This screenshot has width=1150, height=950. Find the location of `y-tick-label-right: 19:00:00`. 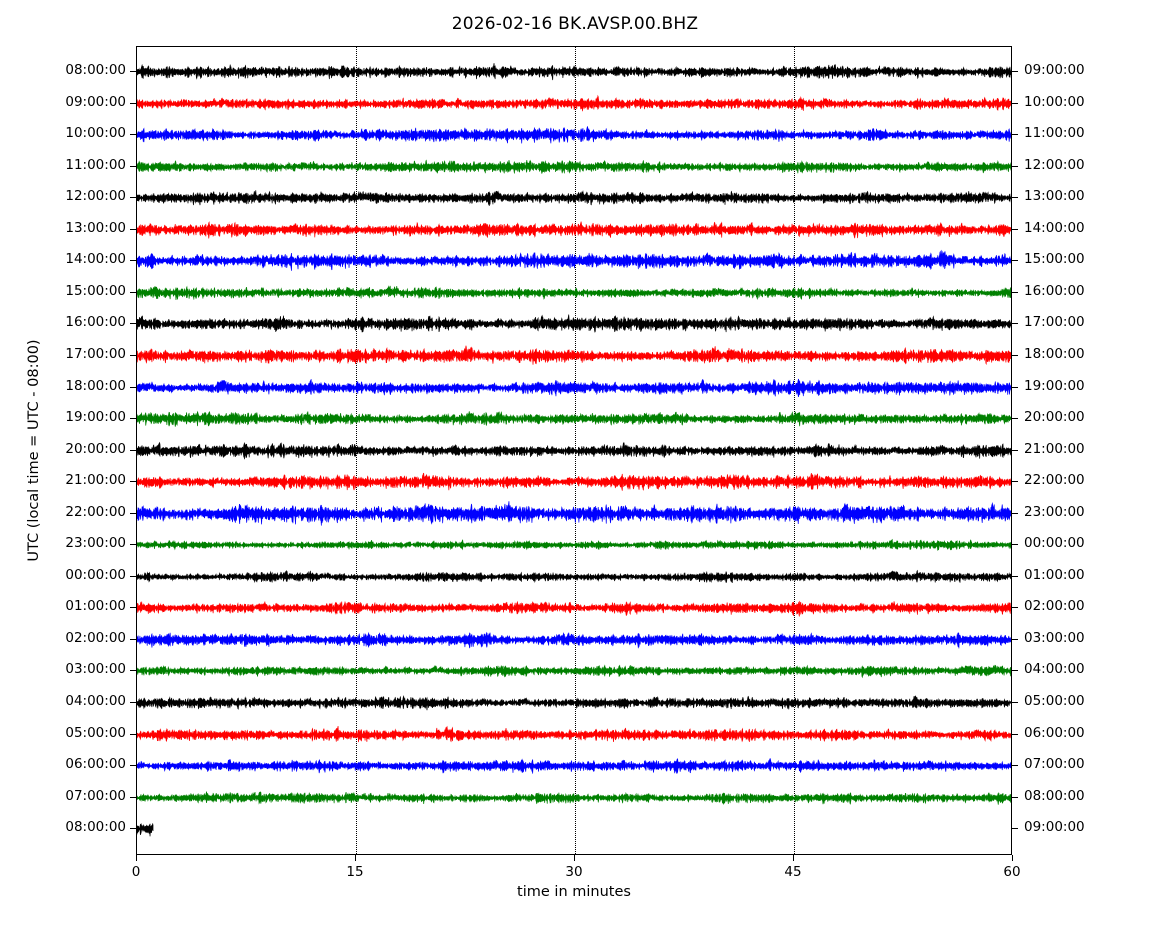

y-tick-label-right: 19:00:00 is located at coordinates (1054, 385).